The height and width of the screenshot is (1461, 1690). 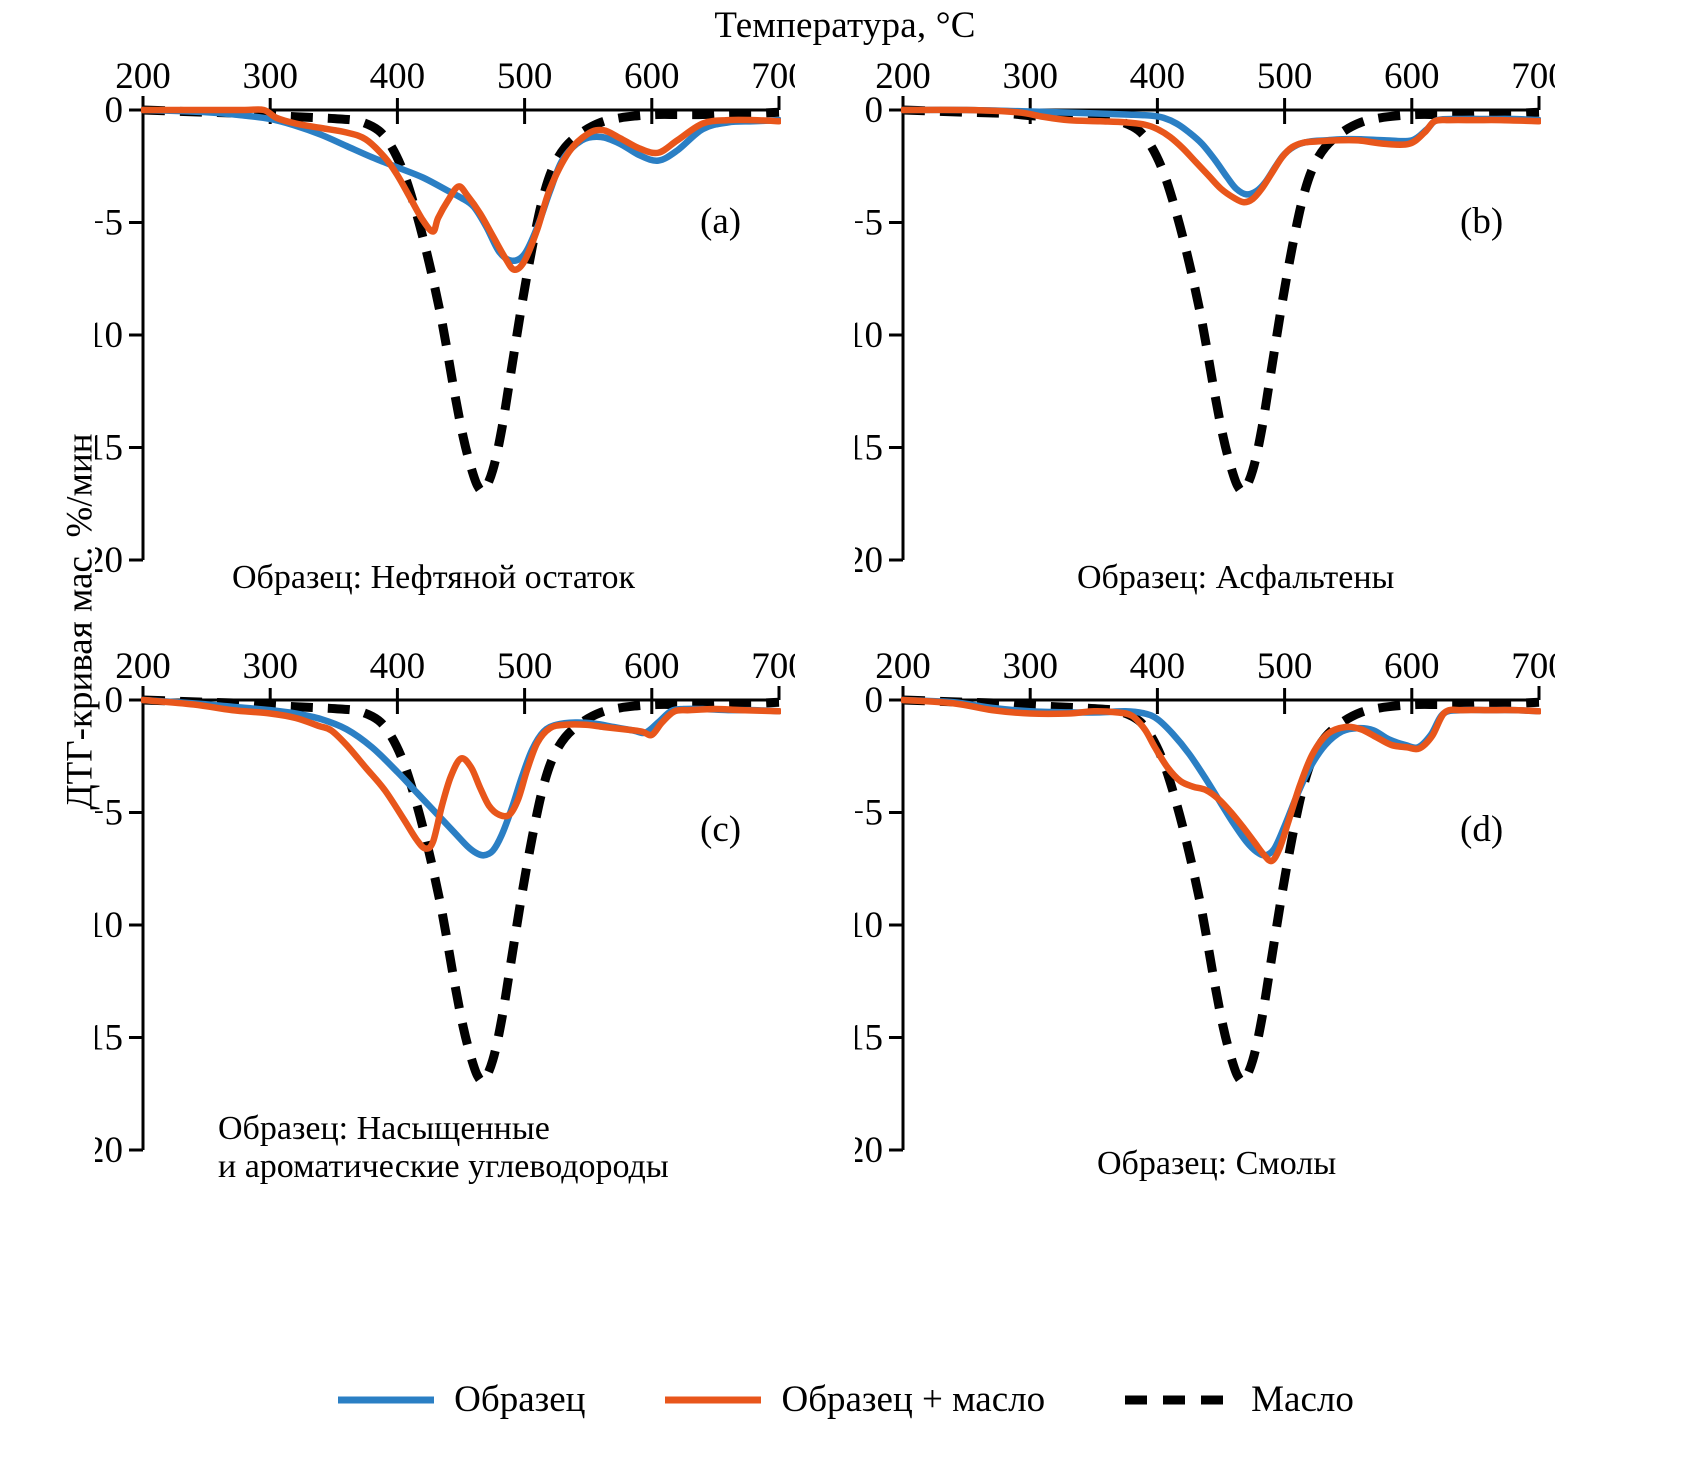 What do you see at coordinates (384, 1128) in the screenshot?
I see `panel-c-caption-line1: Образец: Насыщенные` at bounding box center [384, 1128].